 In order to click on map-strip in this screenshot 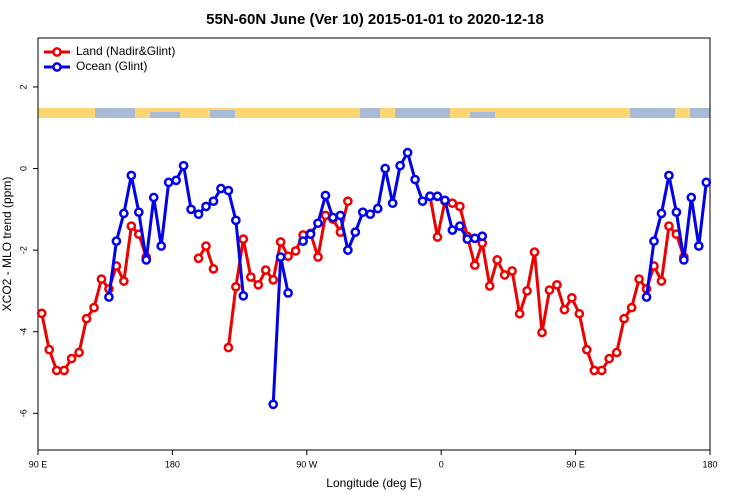, I will do `click(374, 113)`.